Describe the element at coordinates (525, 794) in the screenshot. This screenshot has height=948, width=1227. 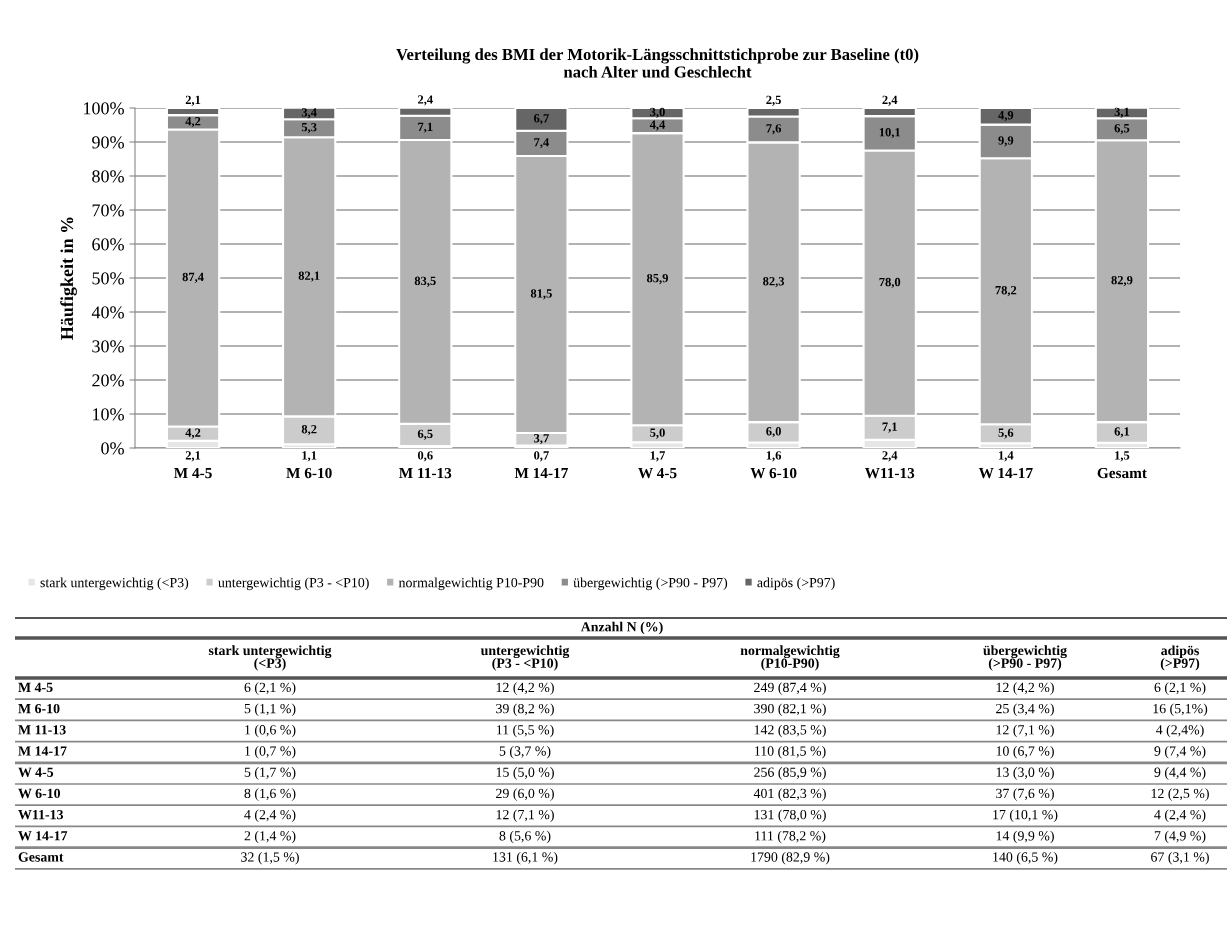
I see `text: 29 (6,0 %)` at that location.